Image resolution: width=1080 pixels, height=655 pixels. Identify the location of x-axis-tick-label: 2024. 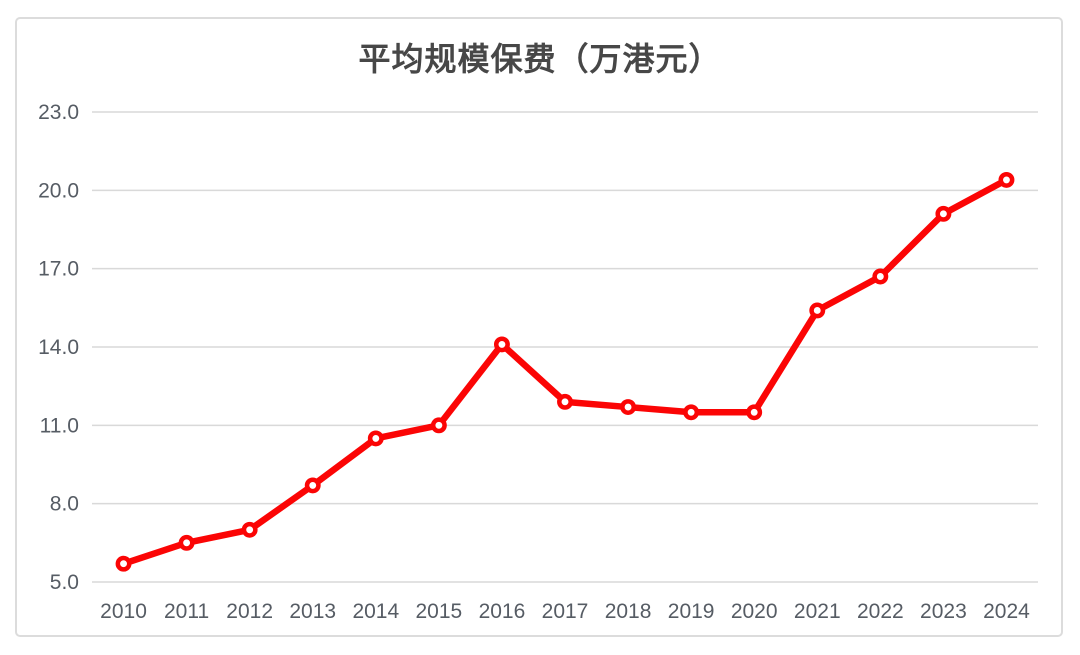
(1006, 611).